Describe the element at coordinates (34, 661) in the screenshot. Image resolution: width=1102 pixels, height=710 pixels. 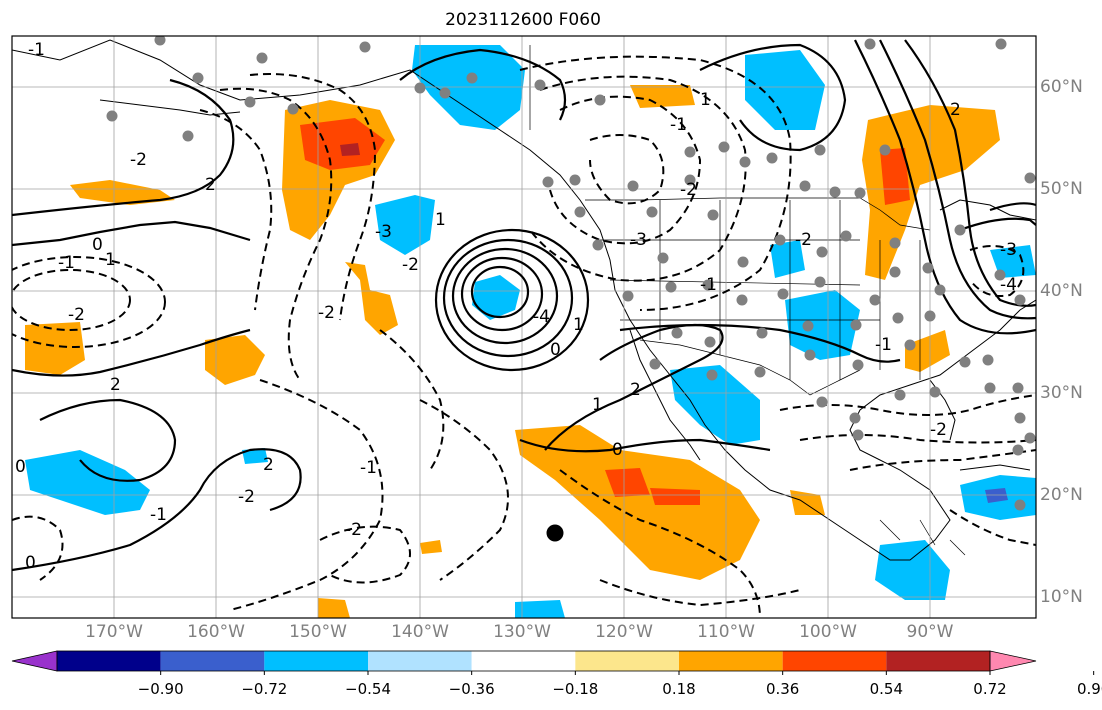
I see `colorbar-extend-low` at that location.